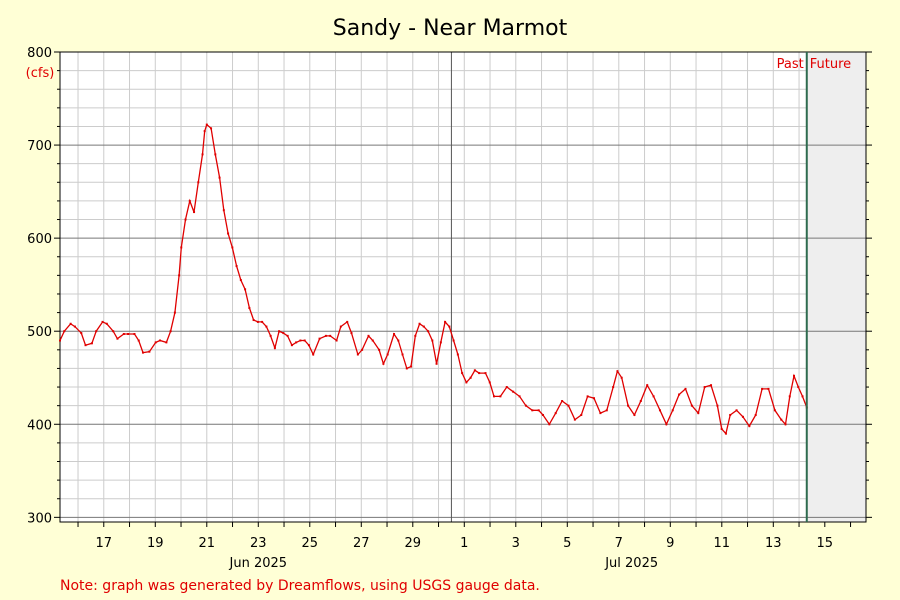  I want to click on x-tick-label: 29, so click(413, 543).